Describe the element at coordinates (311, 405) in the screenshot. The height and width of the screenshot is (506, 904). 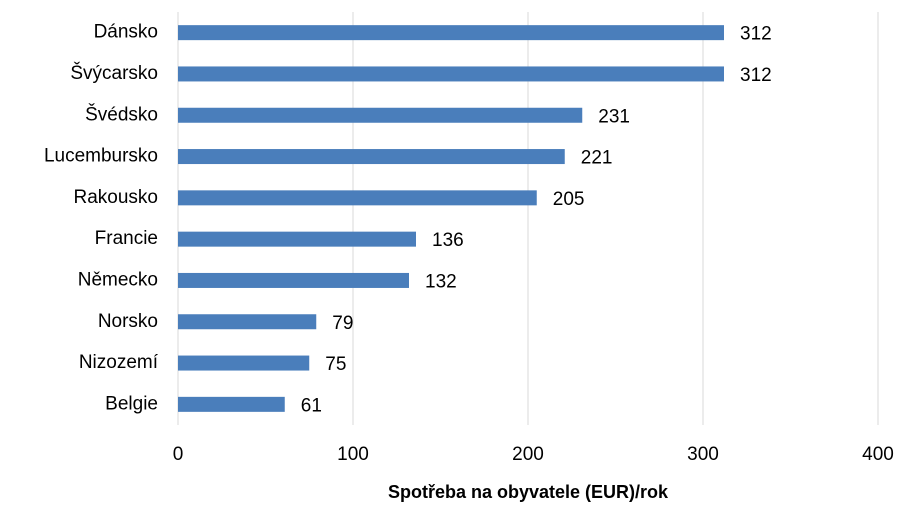
I see `value-label: 61` at that location.